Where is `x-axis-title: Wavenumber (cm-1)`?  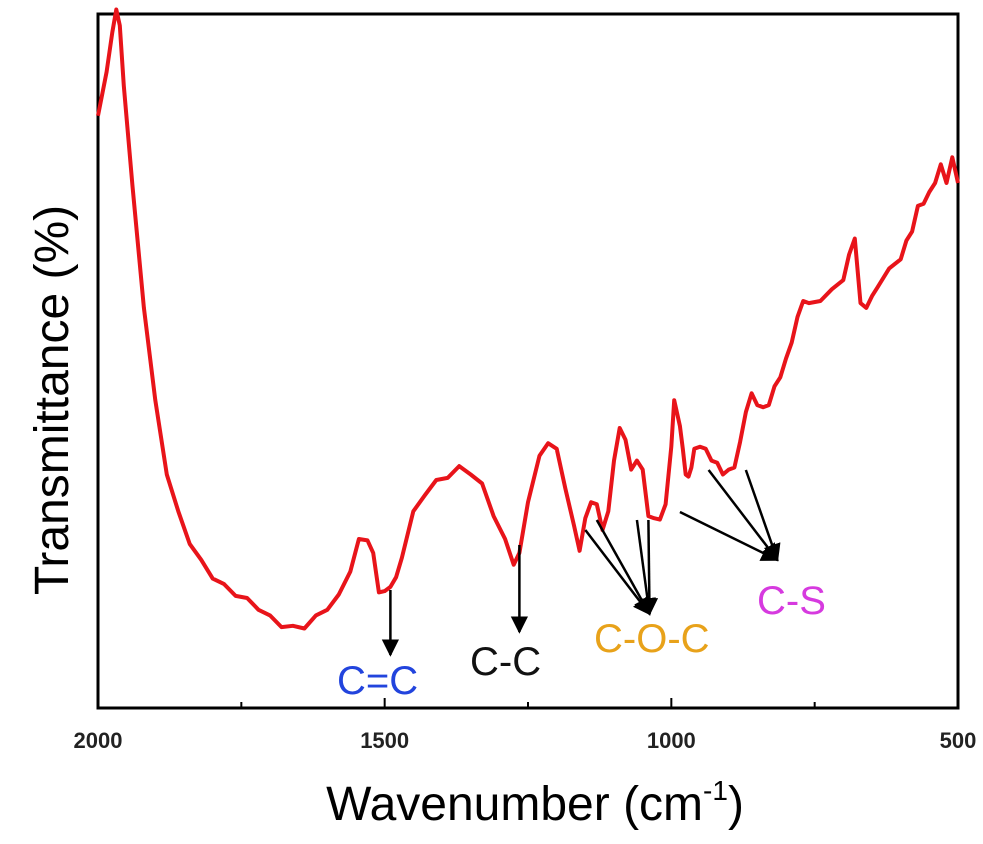 x-axis-title: Wavenumber (cm-1) is located at coordinates (535, 803).